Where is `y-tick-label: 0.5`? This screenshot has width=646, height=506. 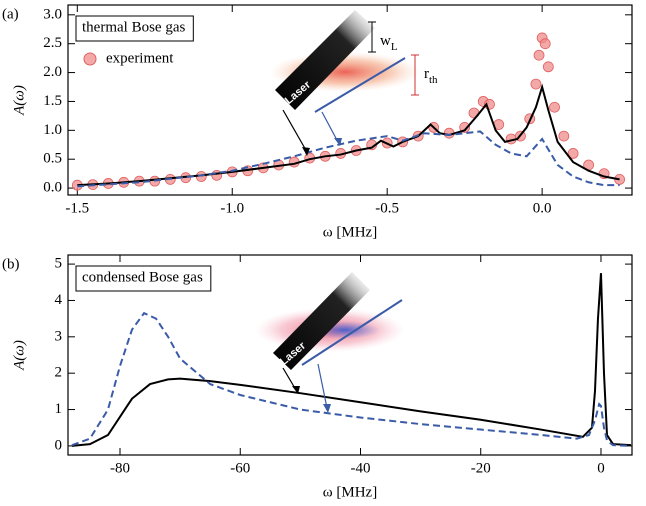
y-tick-label: 0.5 is located at coordinates (52, 159).